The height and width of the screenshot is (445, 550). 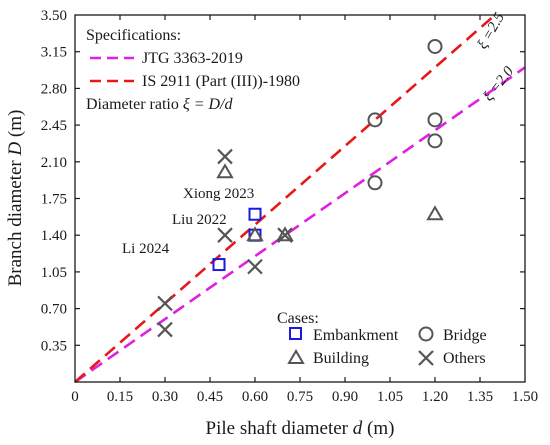 I want to click on x-axis-title-unit: (m), so click(x=378, y=428).